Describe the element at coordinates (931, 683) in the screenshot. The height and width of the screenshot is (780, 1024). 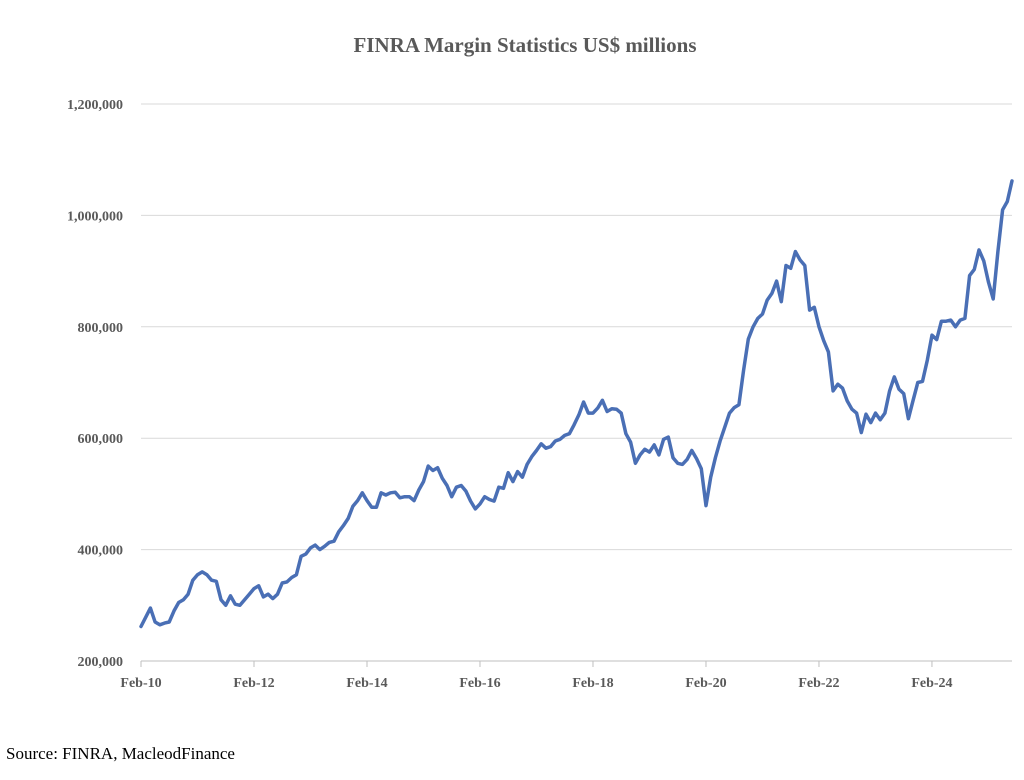
I see `x-tick-label: Feb-24` at that location.